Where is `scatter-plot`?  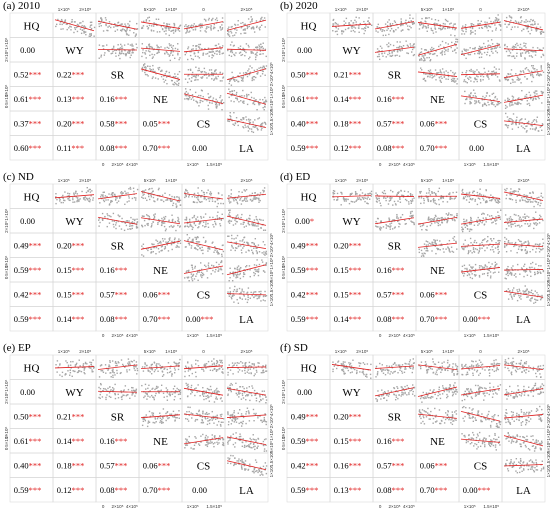 scatter-plot is located at coordinates (480, 270).